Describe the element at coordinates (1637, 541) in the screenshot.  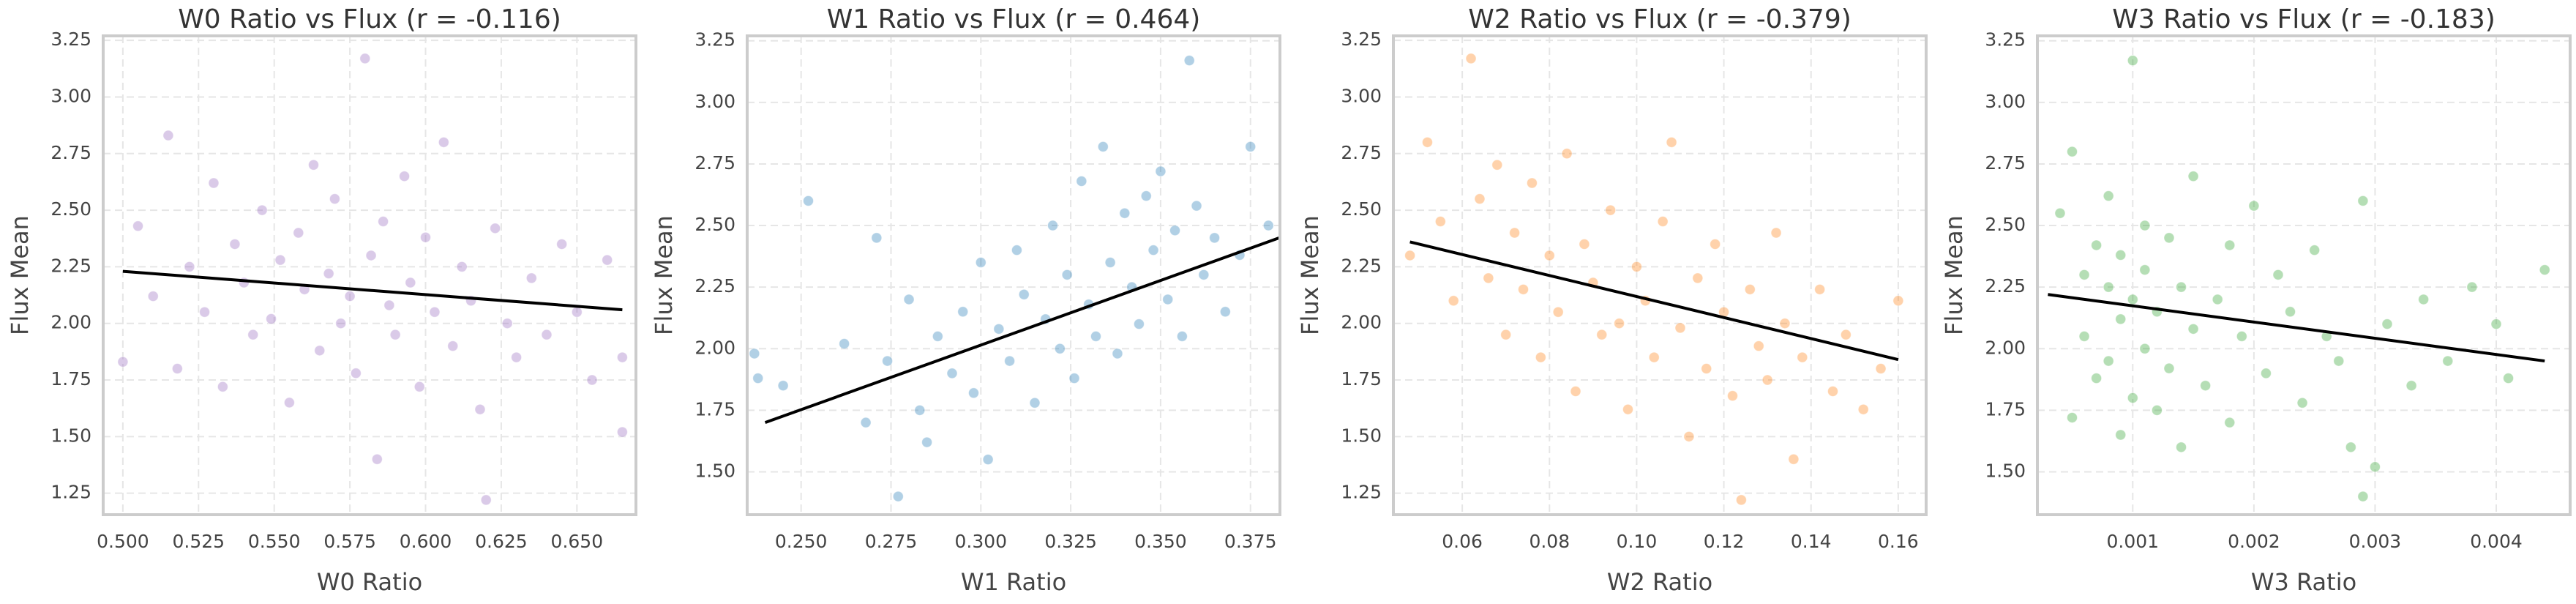
I see `x-tick-label: 0.10` at that location.